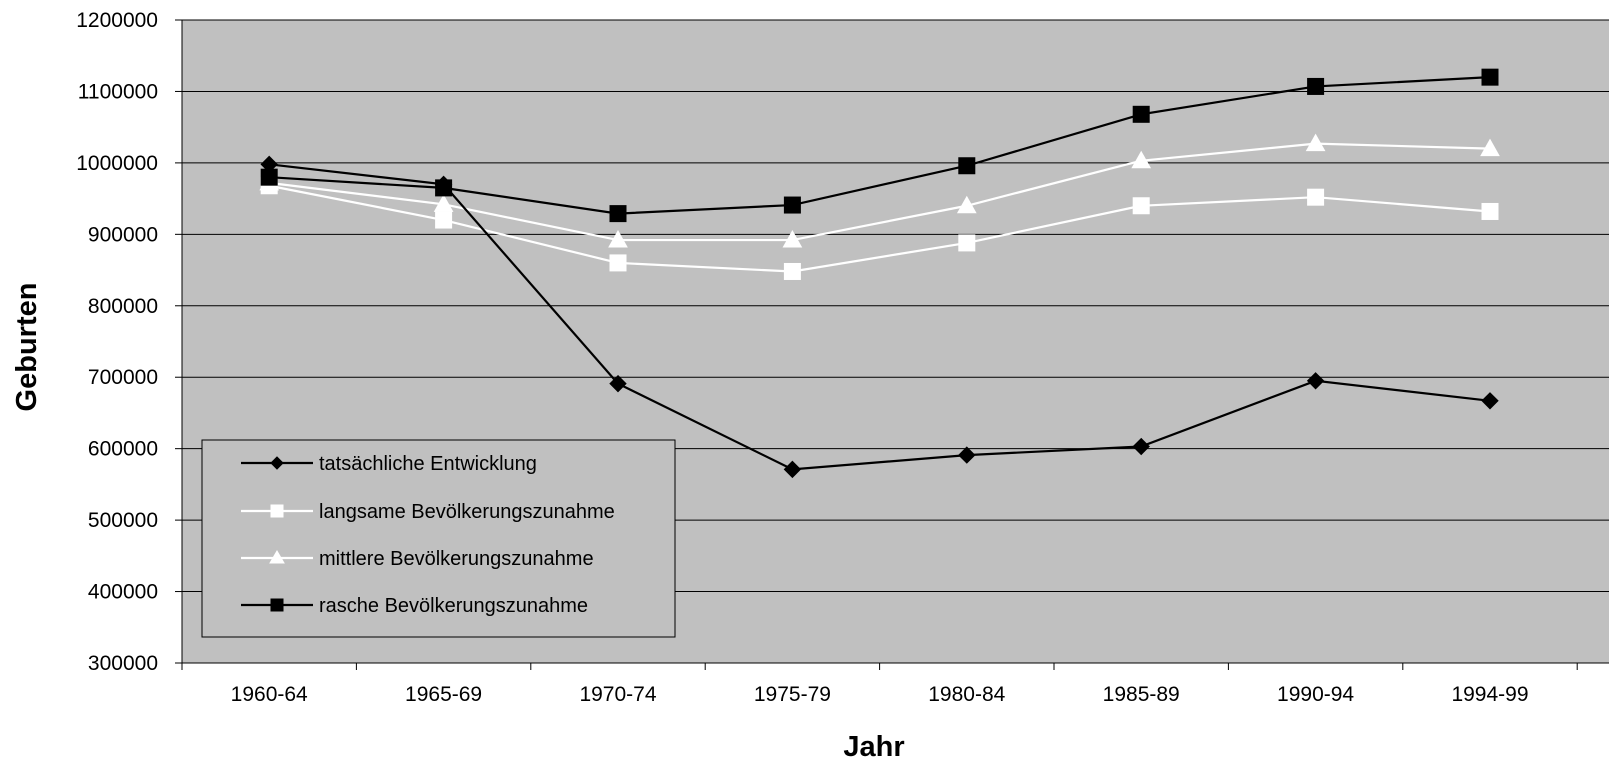 This screenshot has width=1609, height=781. Describe the element at coordinates (123, 449) in the screenshot. I see `y-tick-label: 600000` at that location.